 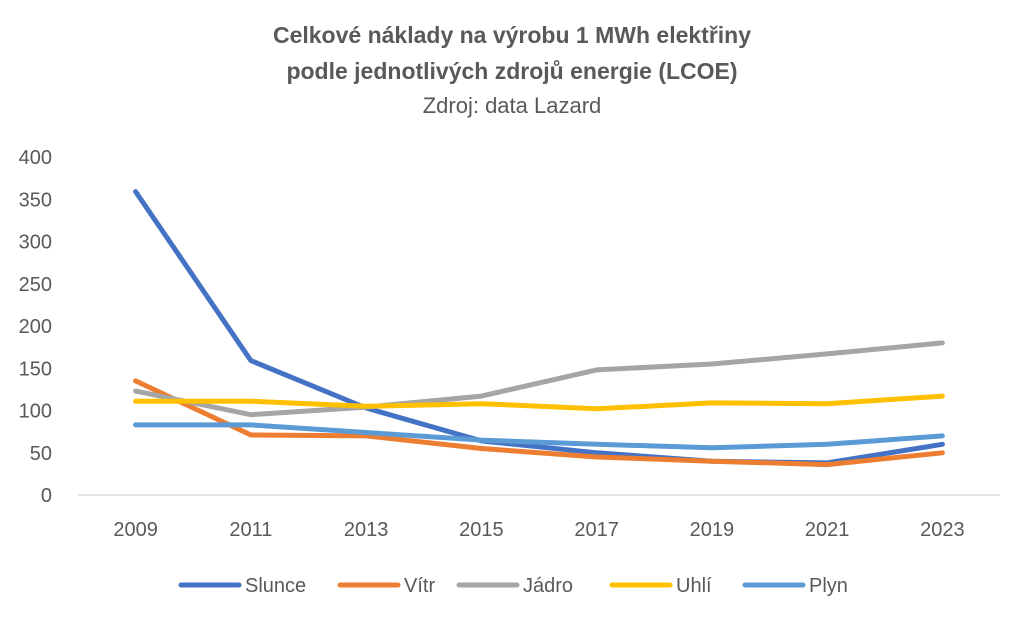 I want to click on x-tick-label: 2009, so click(x=135, y=530).